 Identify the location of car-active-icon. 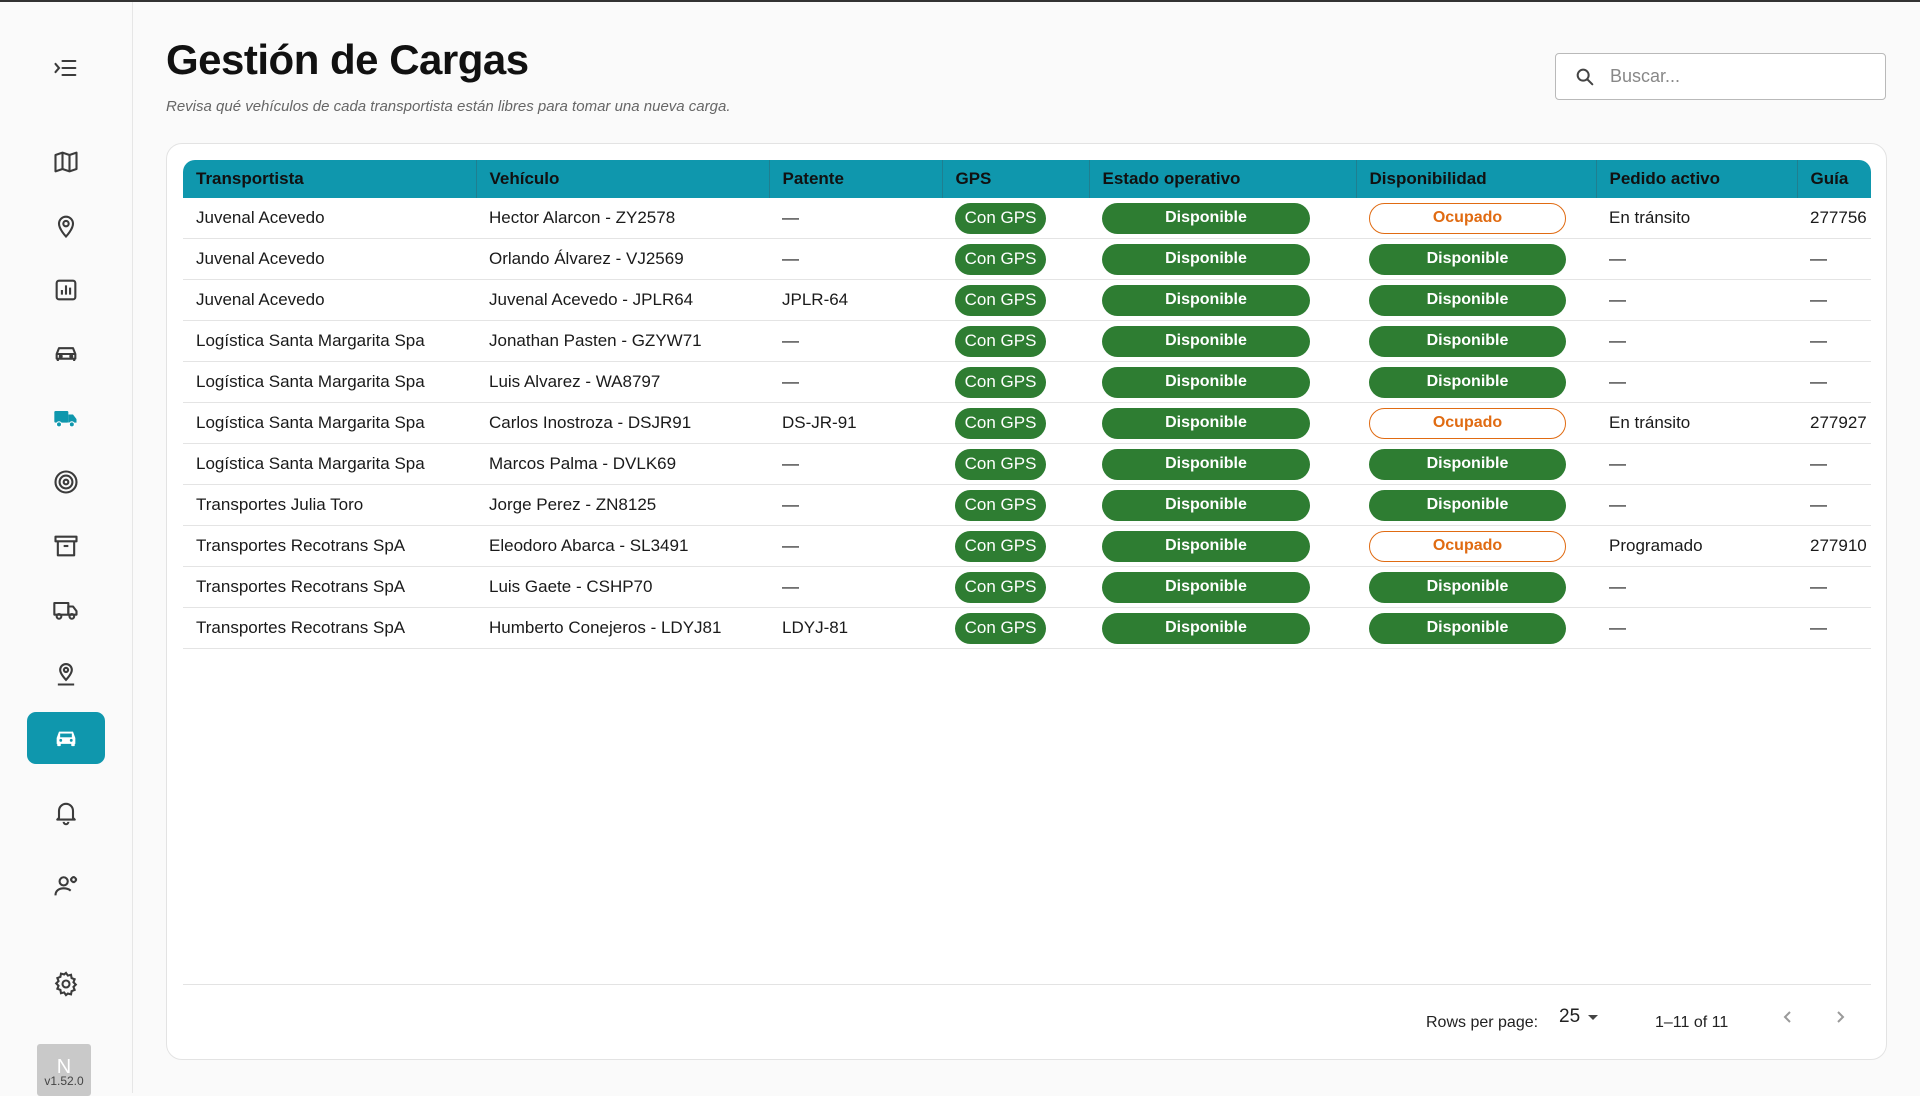
(66, 738).